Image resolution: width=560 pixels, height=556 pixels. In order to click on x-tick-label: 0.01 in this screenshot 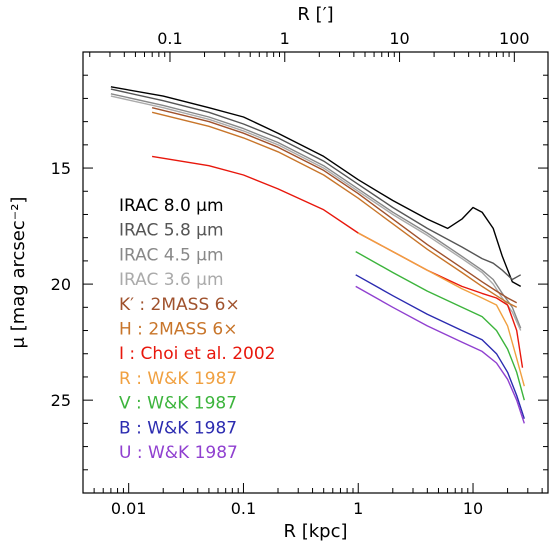, I will do `click(129, 508)`.